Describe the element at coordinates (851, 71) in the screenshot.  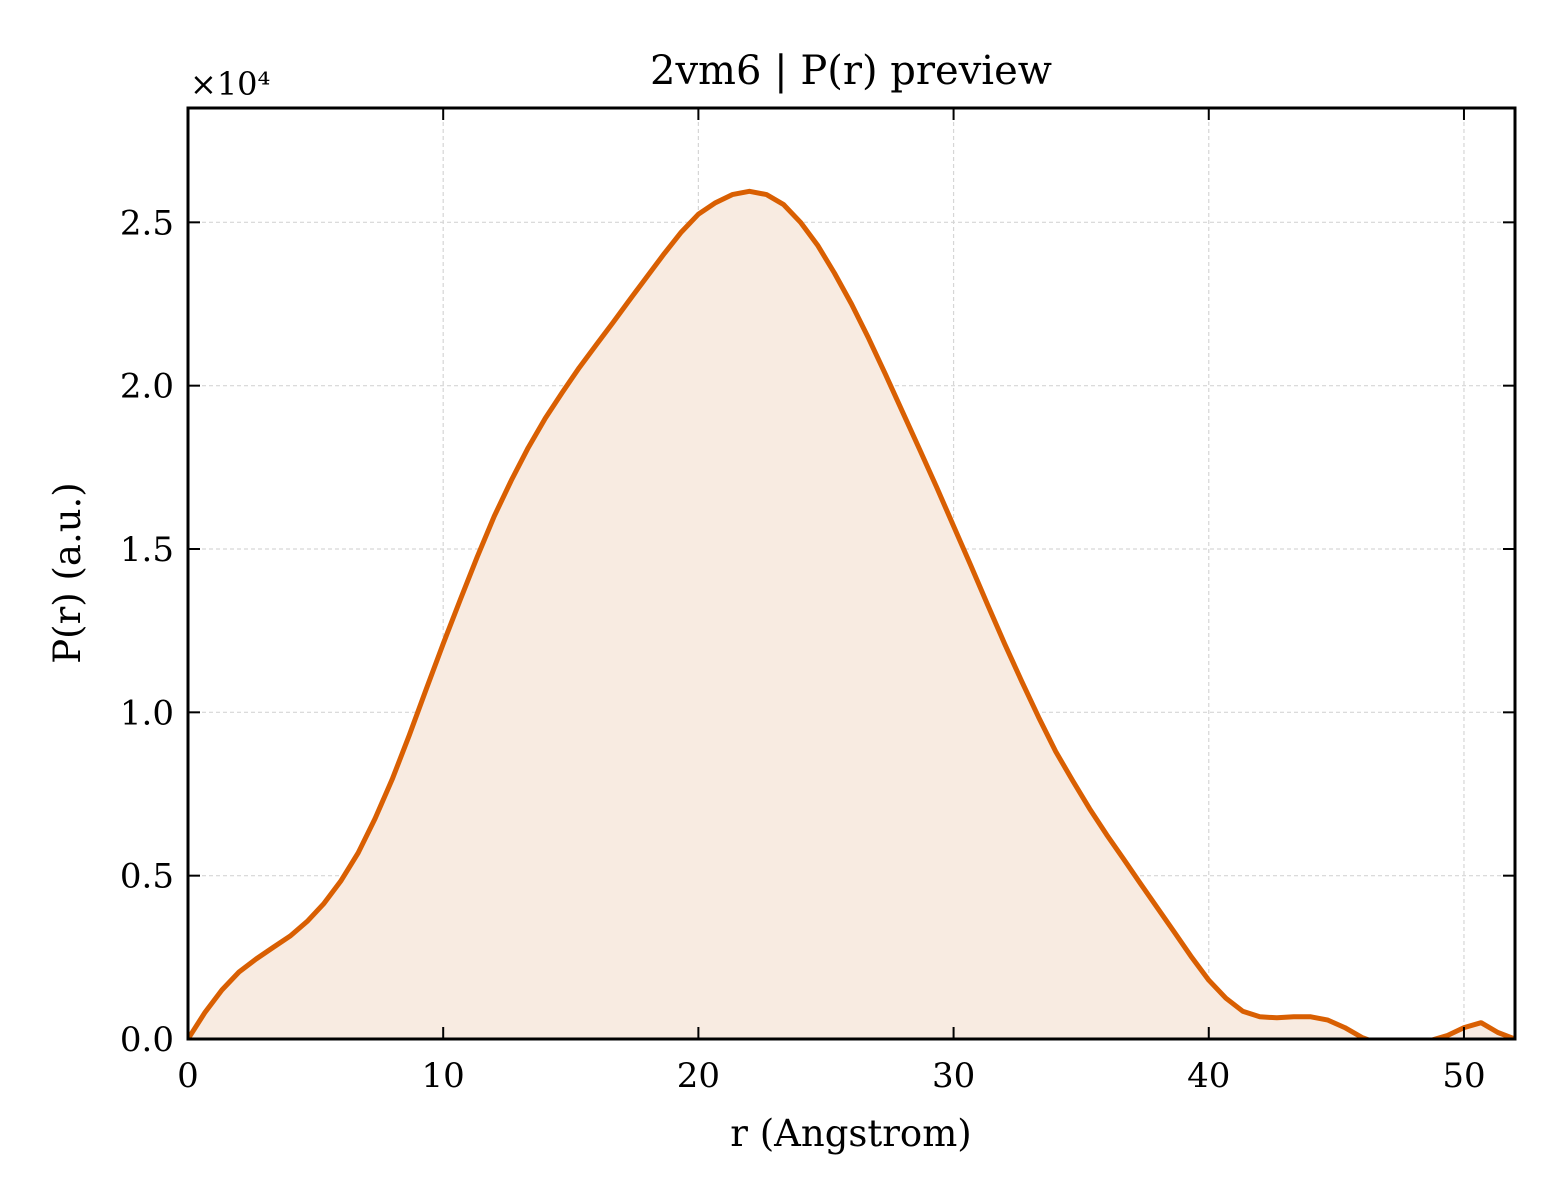
I see `chart-title: 2vm6 | P(r) preview` at that location.